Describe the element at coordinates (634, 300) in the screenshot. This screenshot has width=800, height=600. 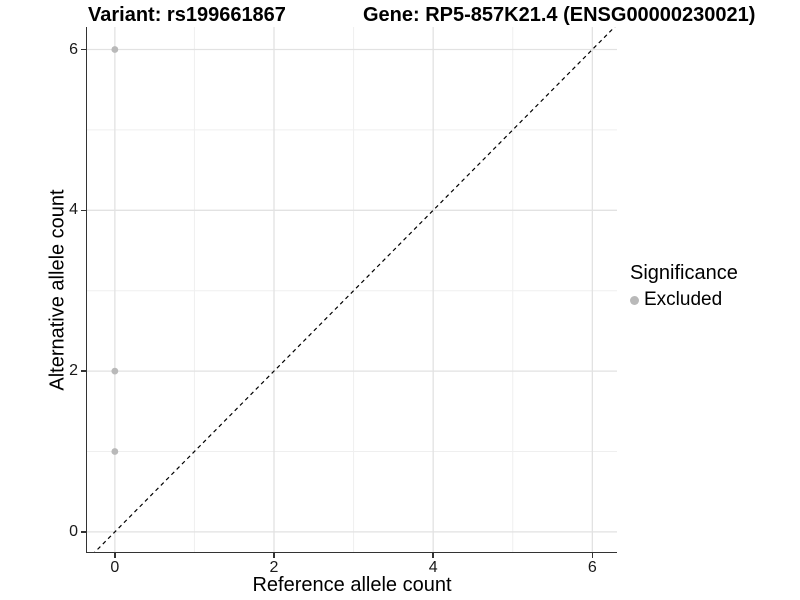
I see `excluded-point-icon` at that location.